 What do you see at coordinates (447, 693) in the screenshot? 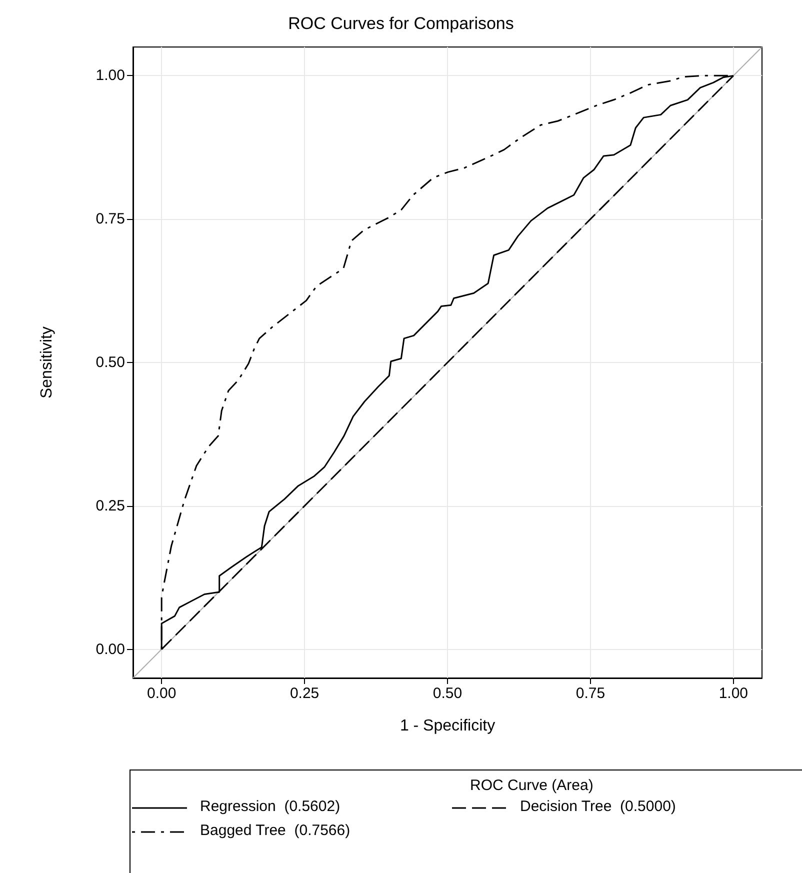
I see `x-tick-label: 0.50` at bounding box center [447, 693].